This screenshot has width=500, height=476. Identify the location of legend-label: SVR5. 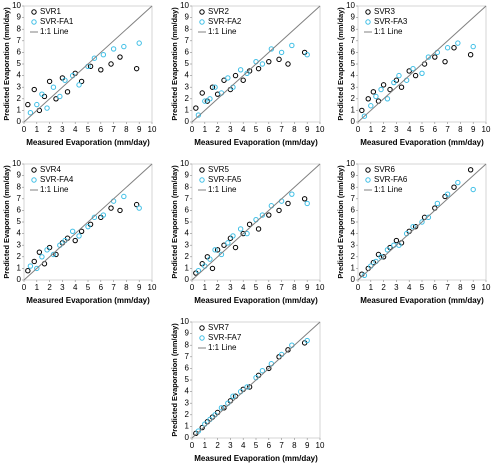
(218, 169).